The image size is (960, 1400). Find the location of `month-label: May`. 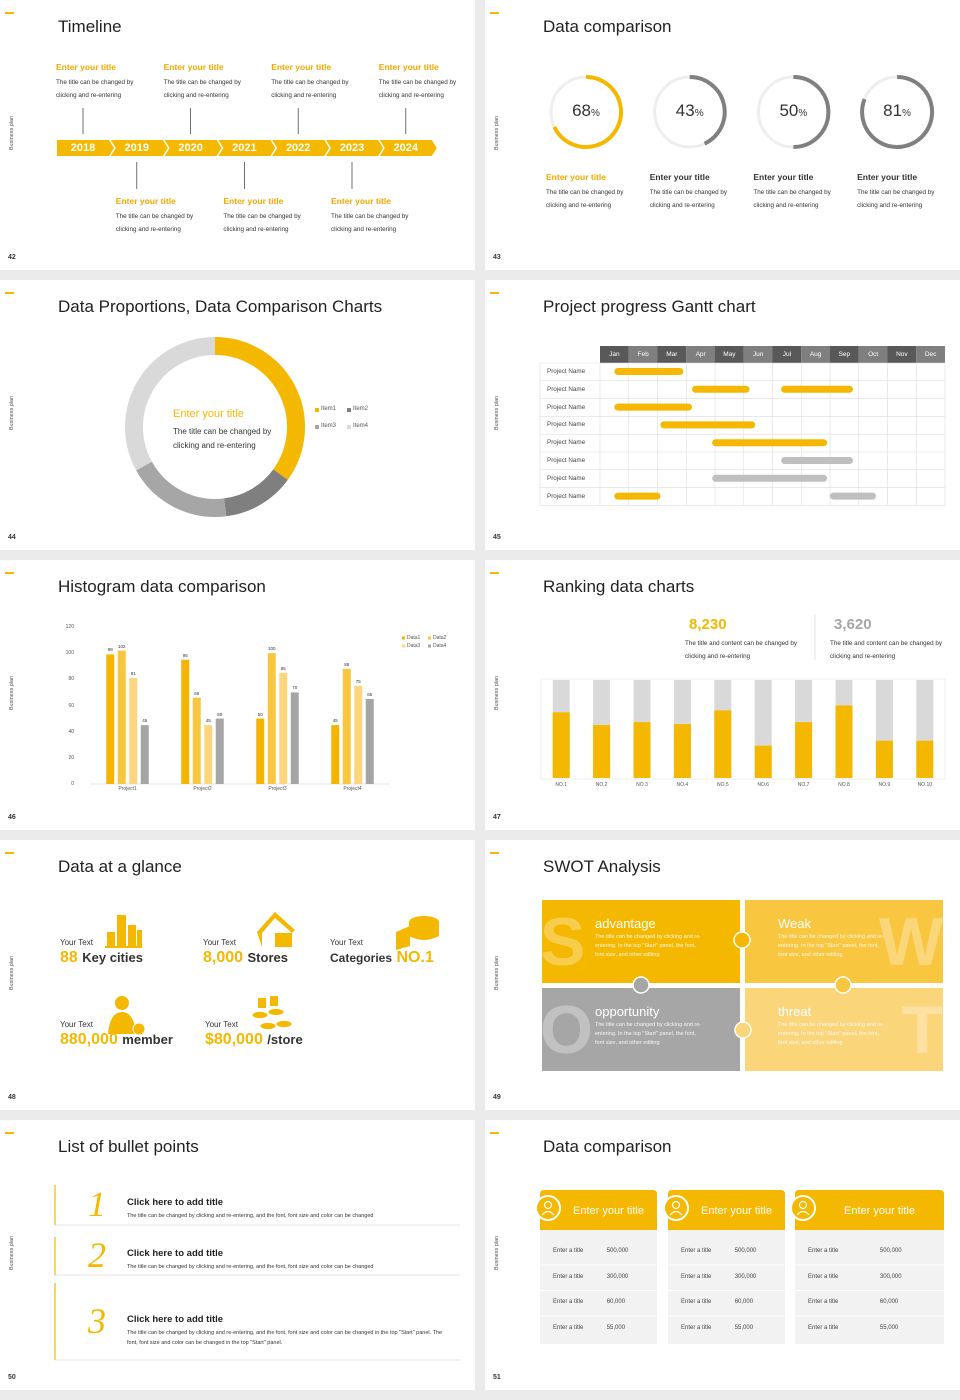

month-label: May is located at coordinates (729, 354).